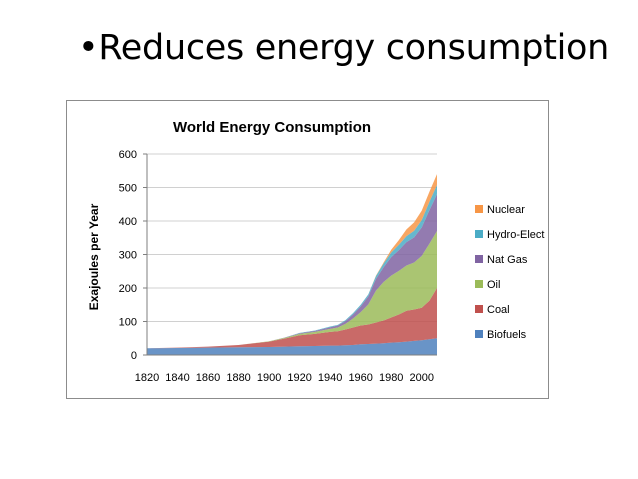 This screenshot has width=638, height=479. I want to click on legend-swatch-nat-gas, so click(479, 259).